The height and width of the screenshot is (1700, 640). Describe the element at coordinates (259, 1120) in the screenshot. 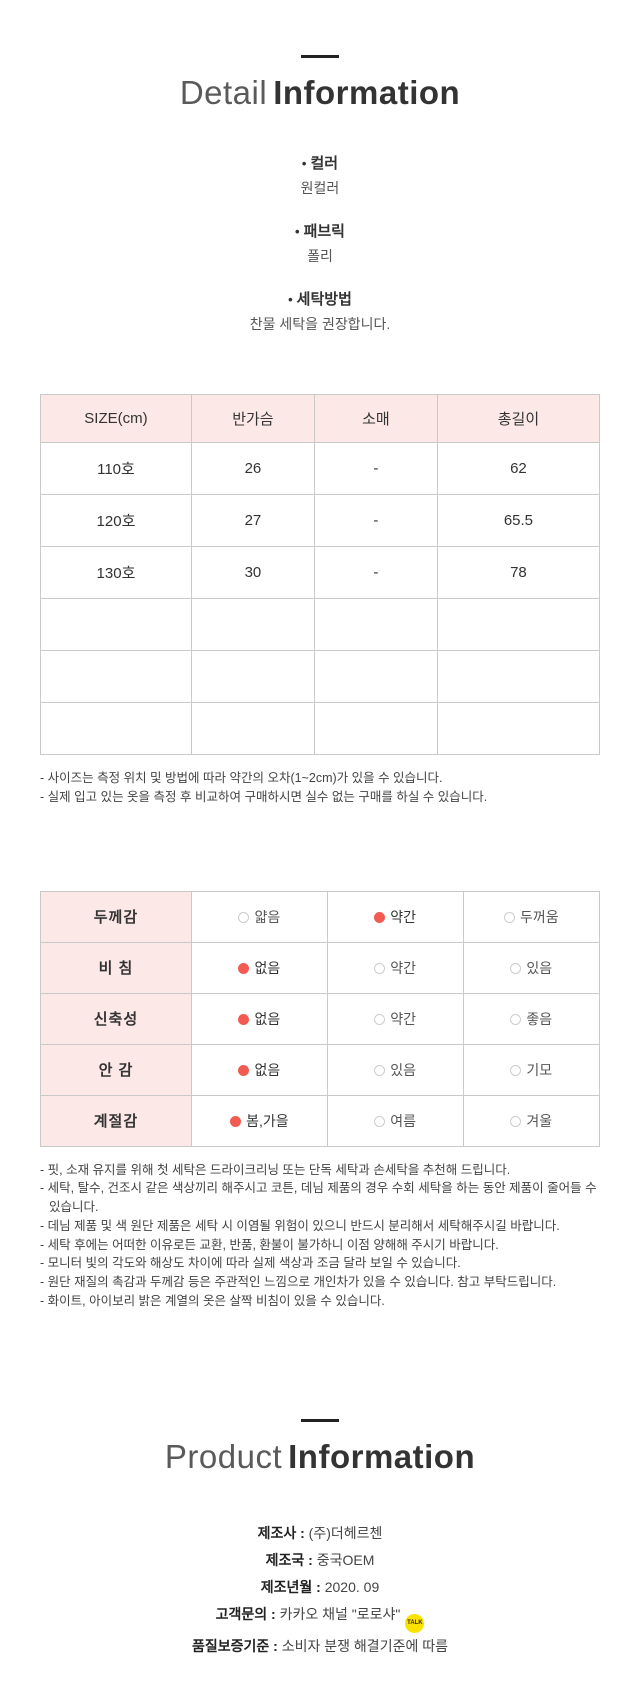

I see `attr-option: 봄,가을` at that location.